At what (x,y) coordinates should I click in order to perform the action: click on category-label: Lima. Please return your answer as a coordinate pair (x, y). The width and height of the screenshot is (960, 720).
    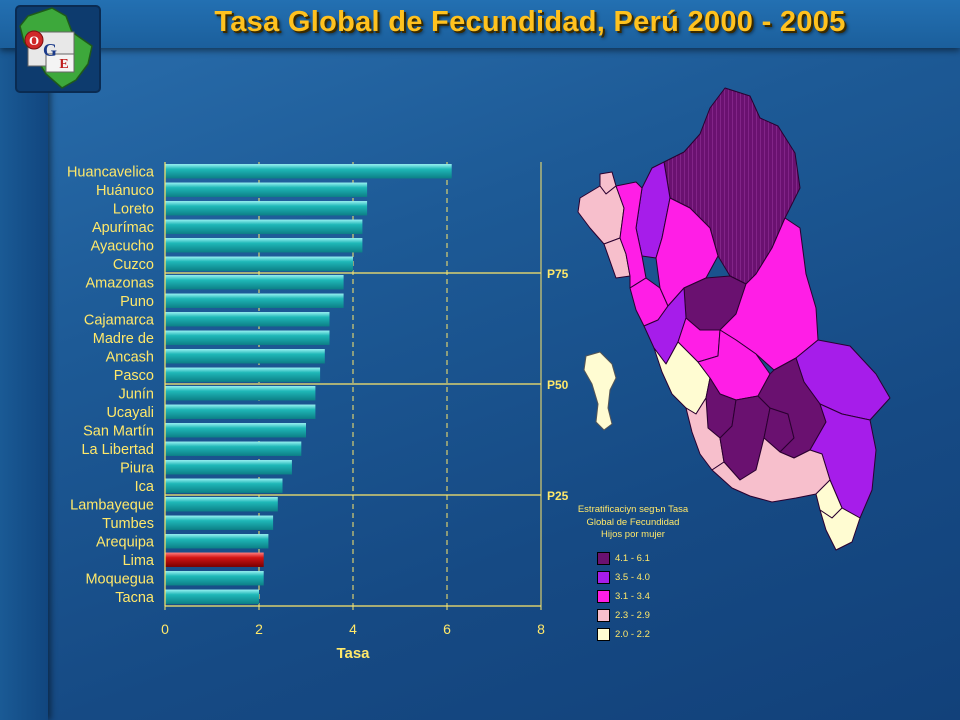
    Looking at the image, I should click on (139, 561).